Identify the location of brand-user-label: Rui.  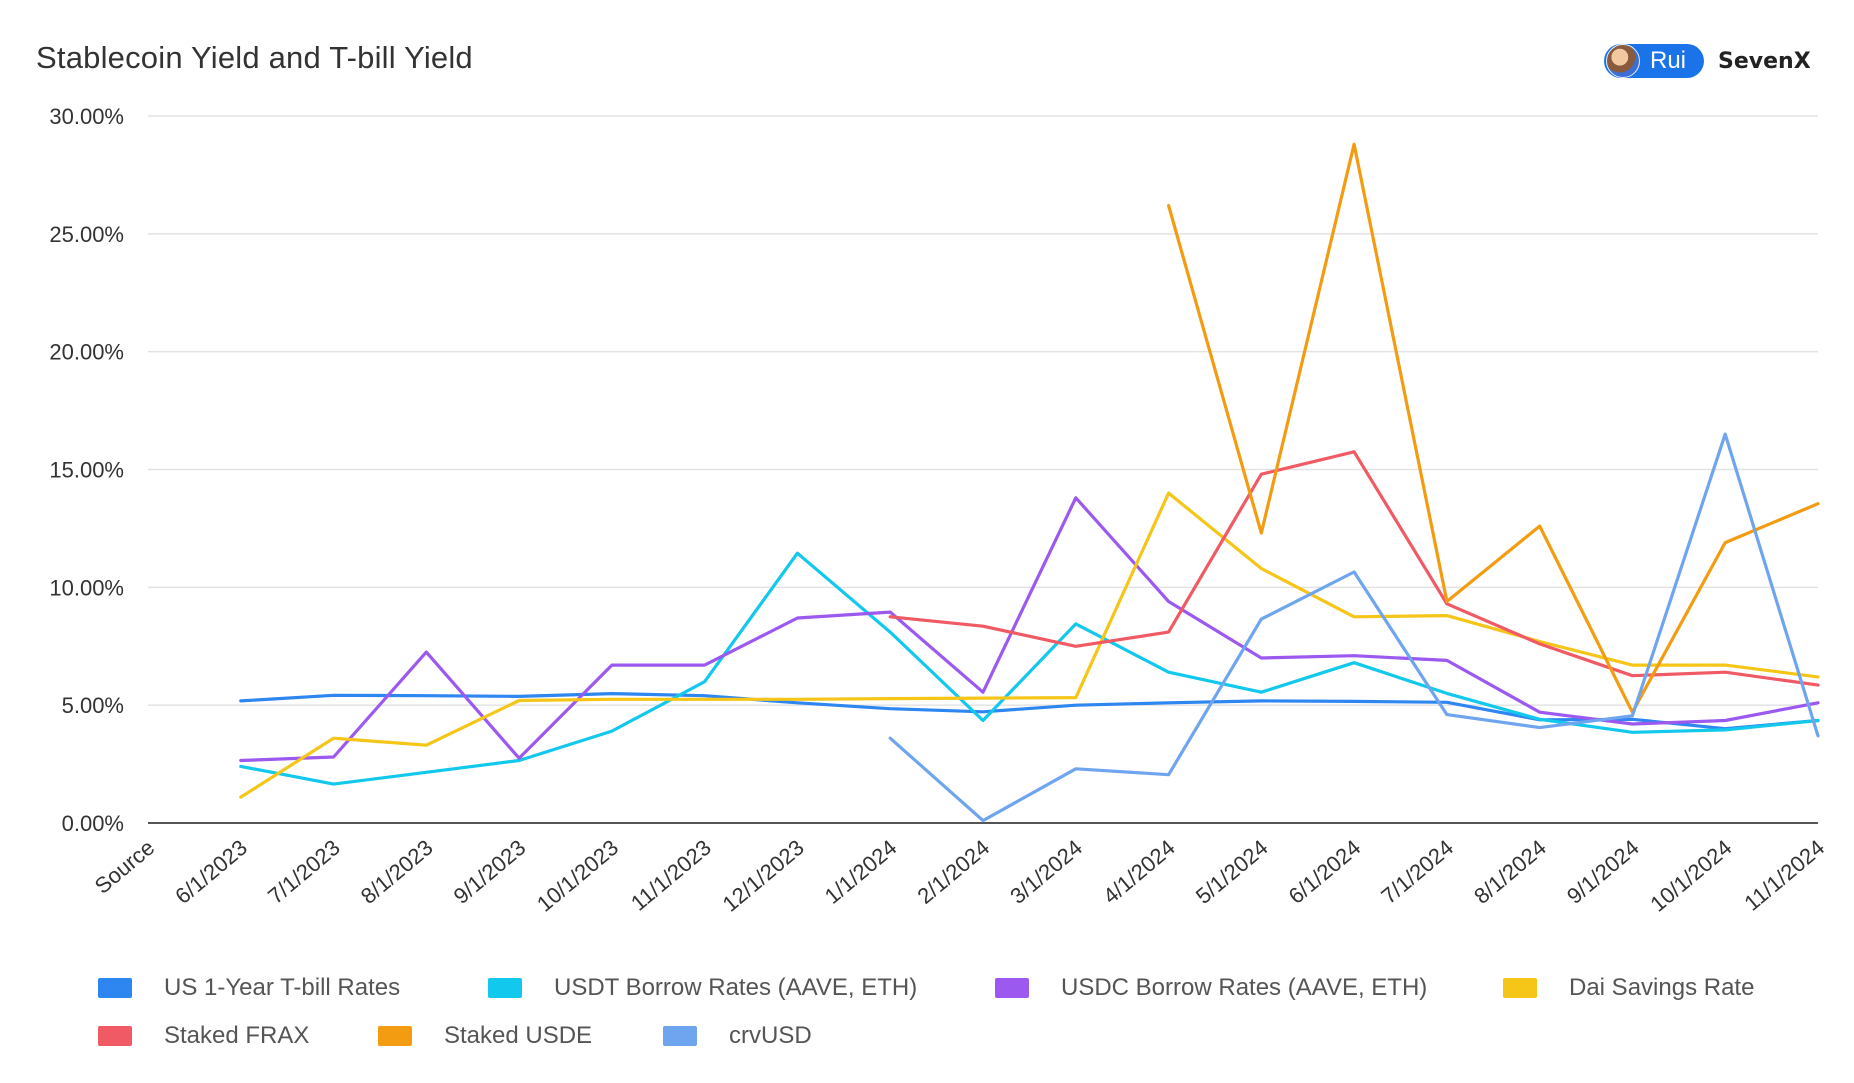
(1668, 60).